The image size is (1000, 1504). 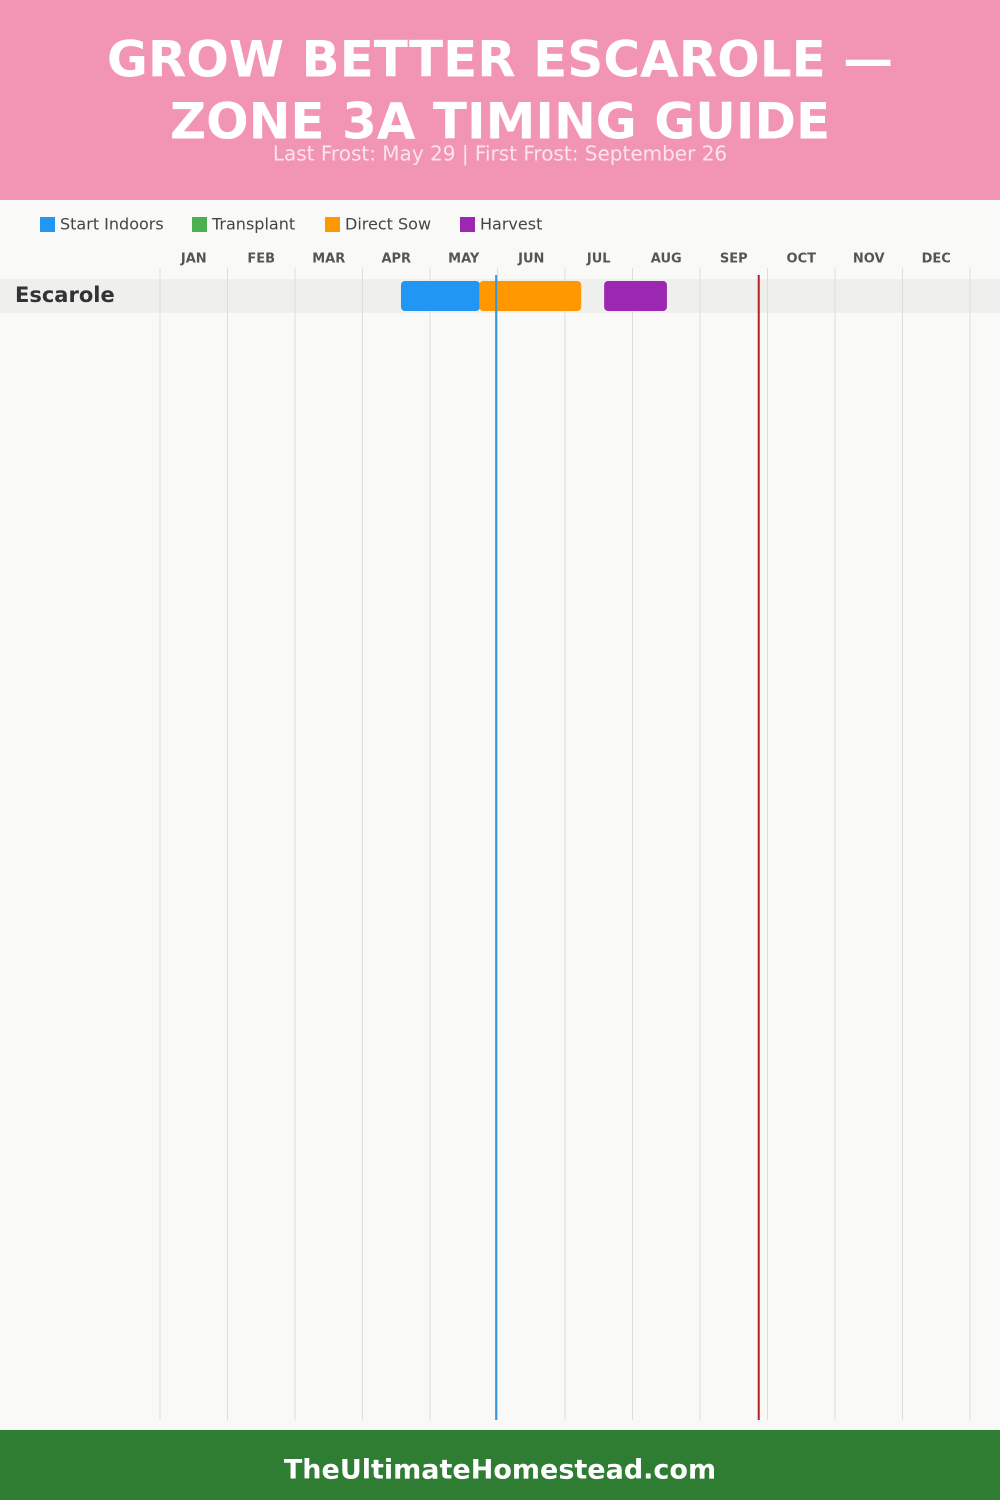 What do you see at coordinates (328, 259) in the screenshot?
I see `month-label: MAR` at bounding box center [328, 259].